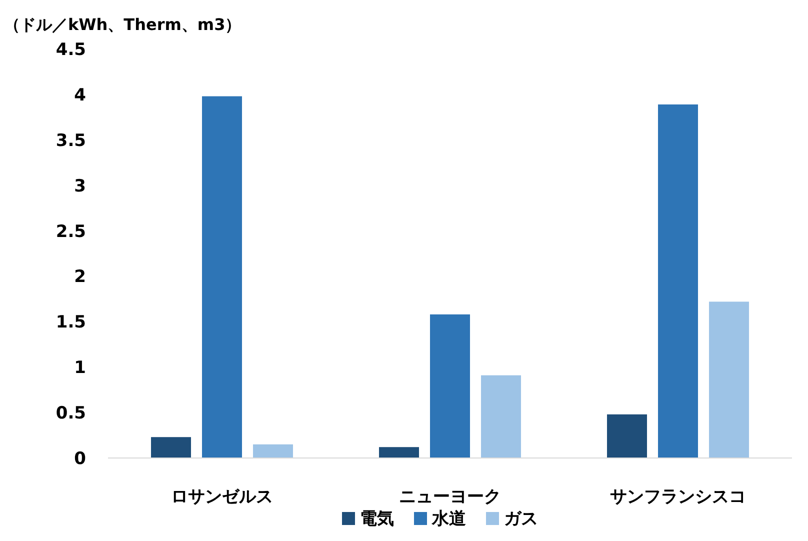 Image resolution: width=808 pixels, height=541 pixels. Describe the element at coordinates (80, 95) in the screenshot. I see `ytick: 4` at that location.